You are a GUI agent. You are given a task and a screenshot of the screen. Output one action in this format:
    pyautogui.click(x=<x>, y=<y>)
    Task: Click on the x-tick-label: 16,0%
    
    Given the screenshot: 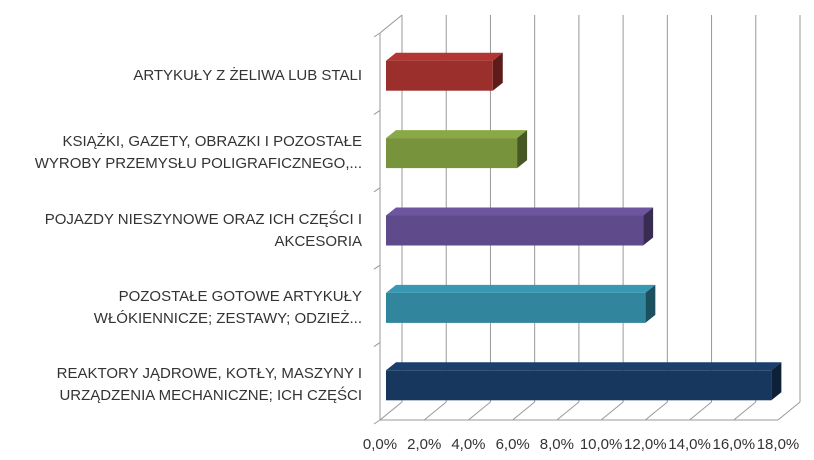 What is the action you would take?
    pyautogui.click(x=734, y=444)
    